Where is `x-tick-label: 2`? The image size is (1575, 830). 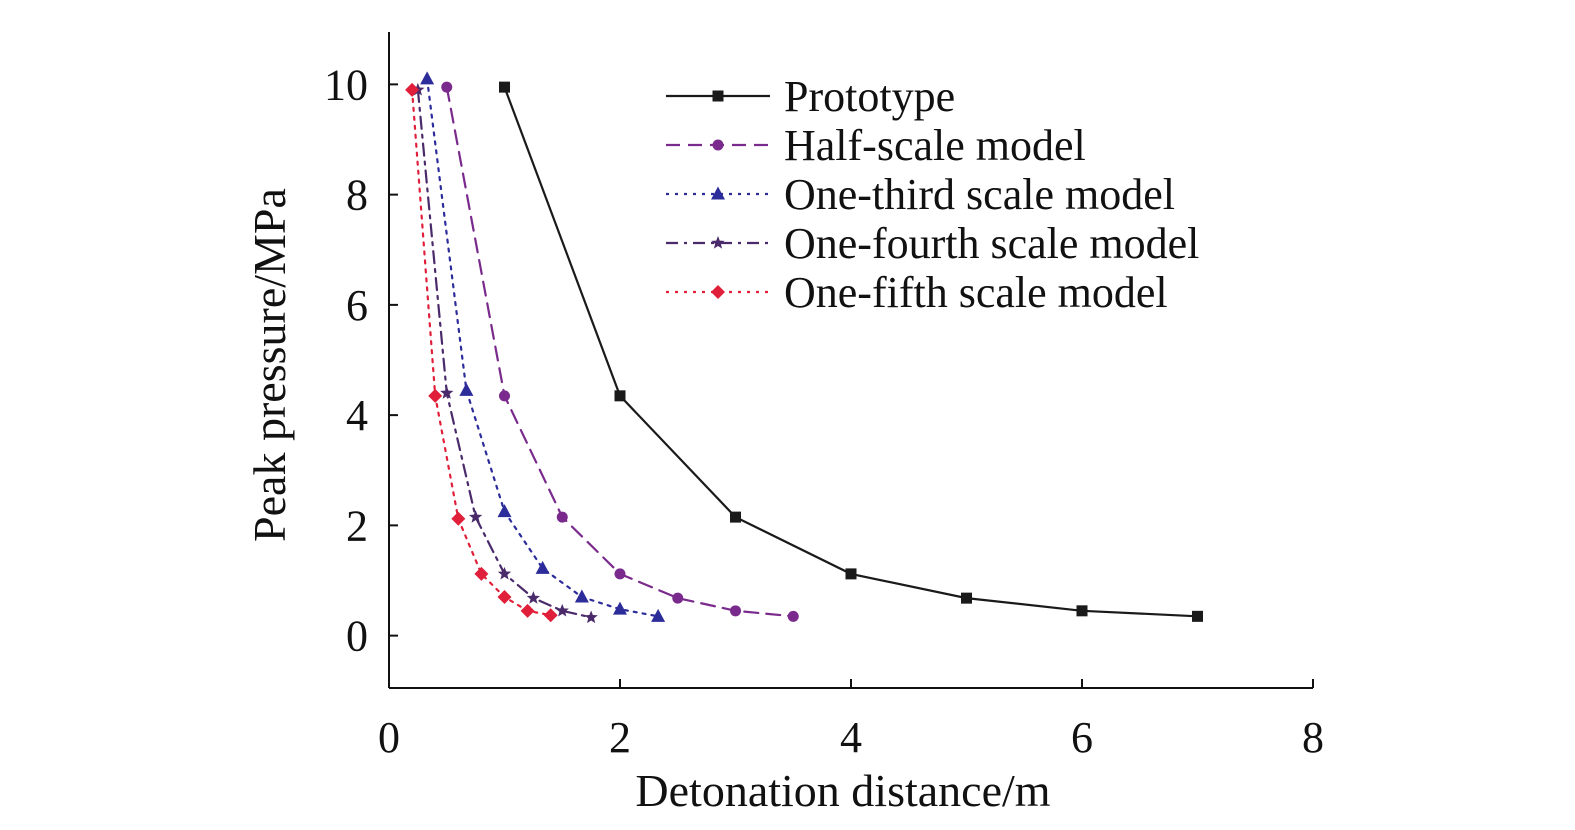
x-tick-label: 2 is located at coordinates (620, 737).